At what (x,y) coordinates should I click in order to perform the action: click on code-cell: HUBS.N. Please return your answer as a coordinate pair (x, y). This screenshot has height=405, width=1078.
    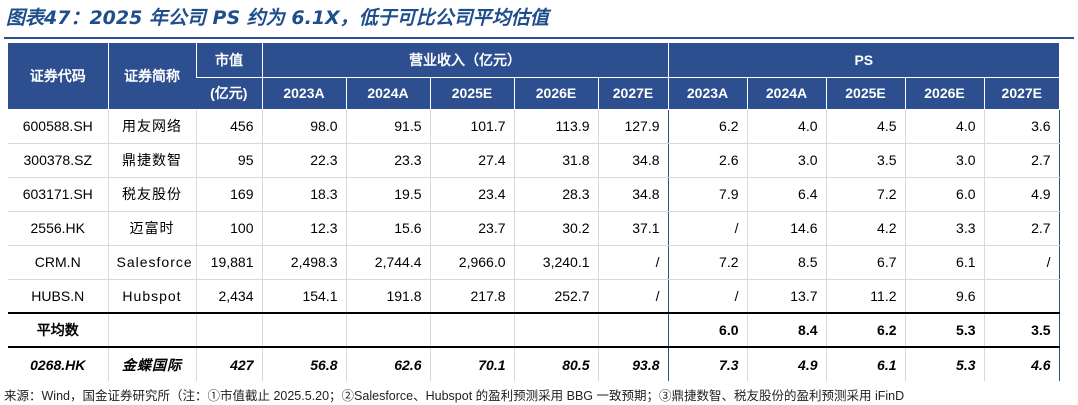
    Looking at the image, I should click on (58, 296).